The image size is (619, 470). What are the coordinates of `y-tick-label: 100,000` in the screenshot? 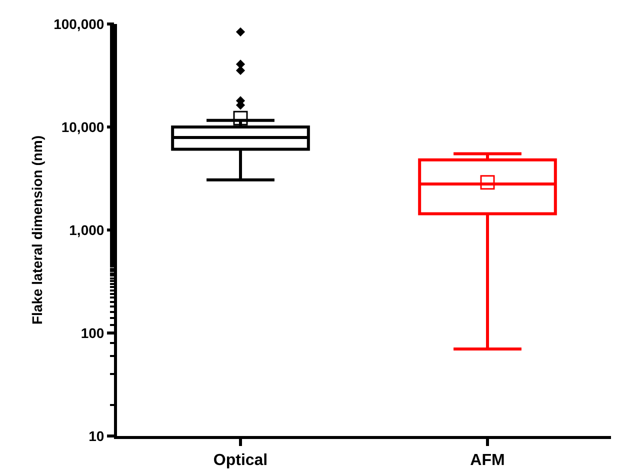 It's located at (79, 24).